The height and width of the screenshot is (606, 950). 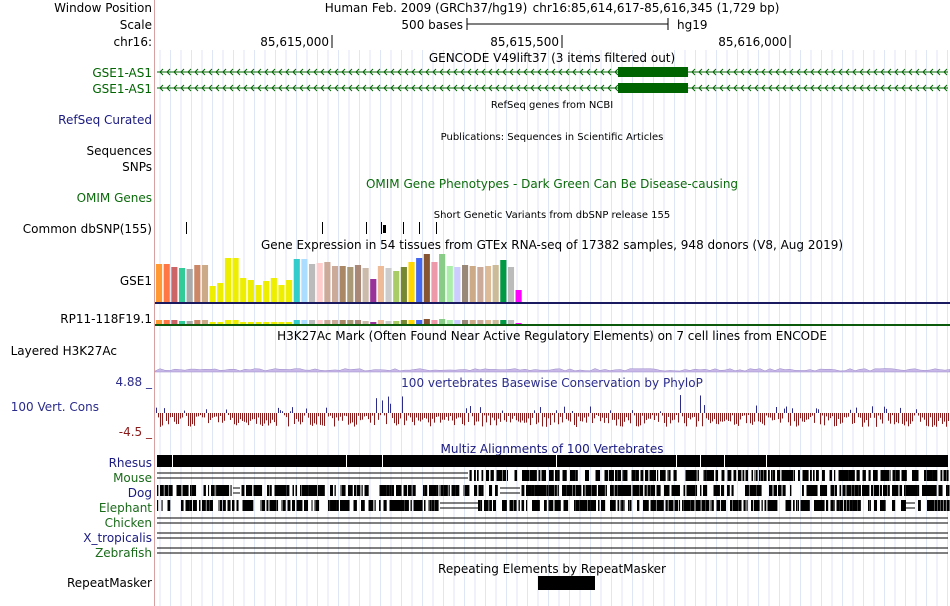 What do you see at coordinates (119, 151) in the screenshot?
I see `publications-label-line1: Sequences` at bounding box center [119, 151].